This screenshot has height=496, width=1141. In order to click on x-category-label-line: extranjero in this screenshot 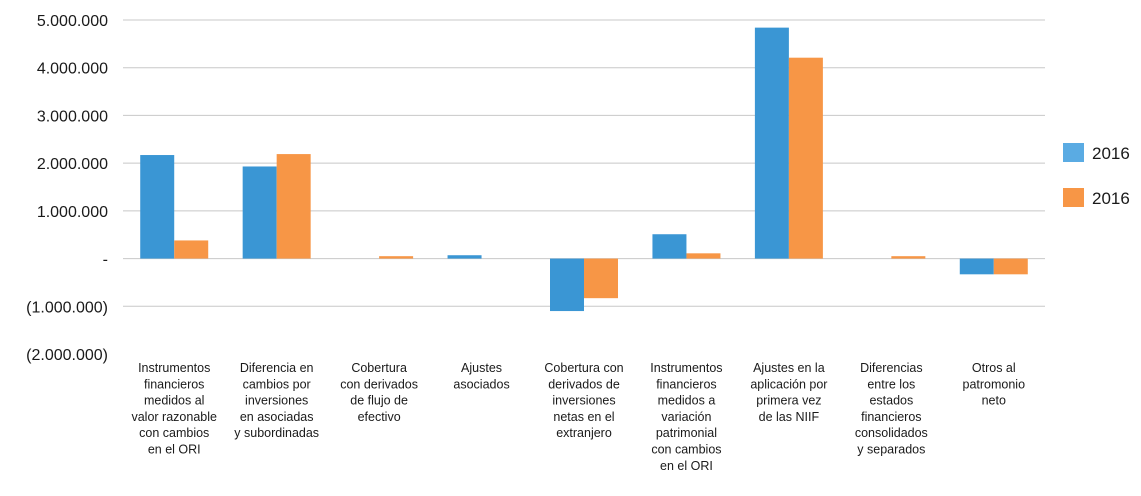, I will do `click(584, 433)`.